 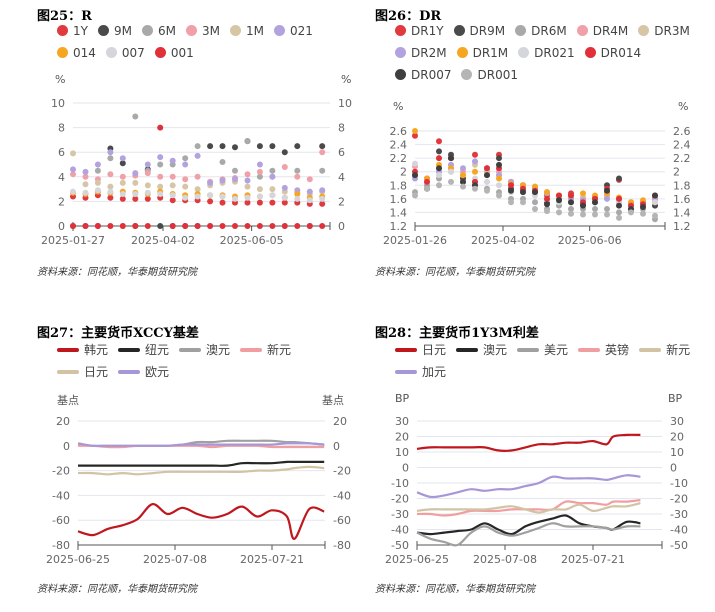 I want to click on y-tick-label-right: -60, so click(x=342, y=520).